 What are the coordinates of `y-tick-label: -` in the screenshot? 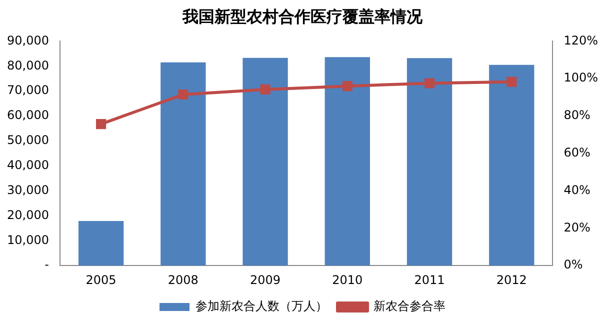 It's located at (46, 265).